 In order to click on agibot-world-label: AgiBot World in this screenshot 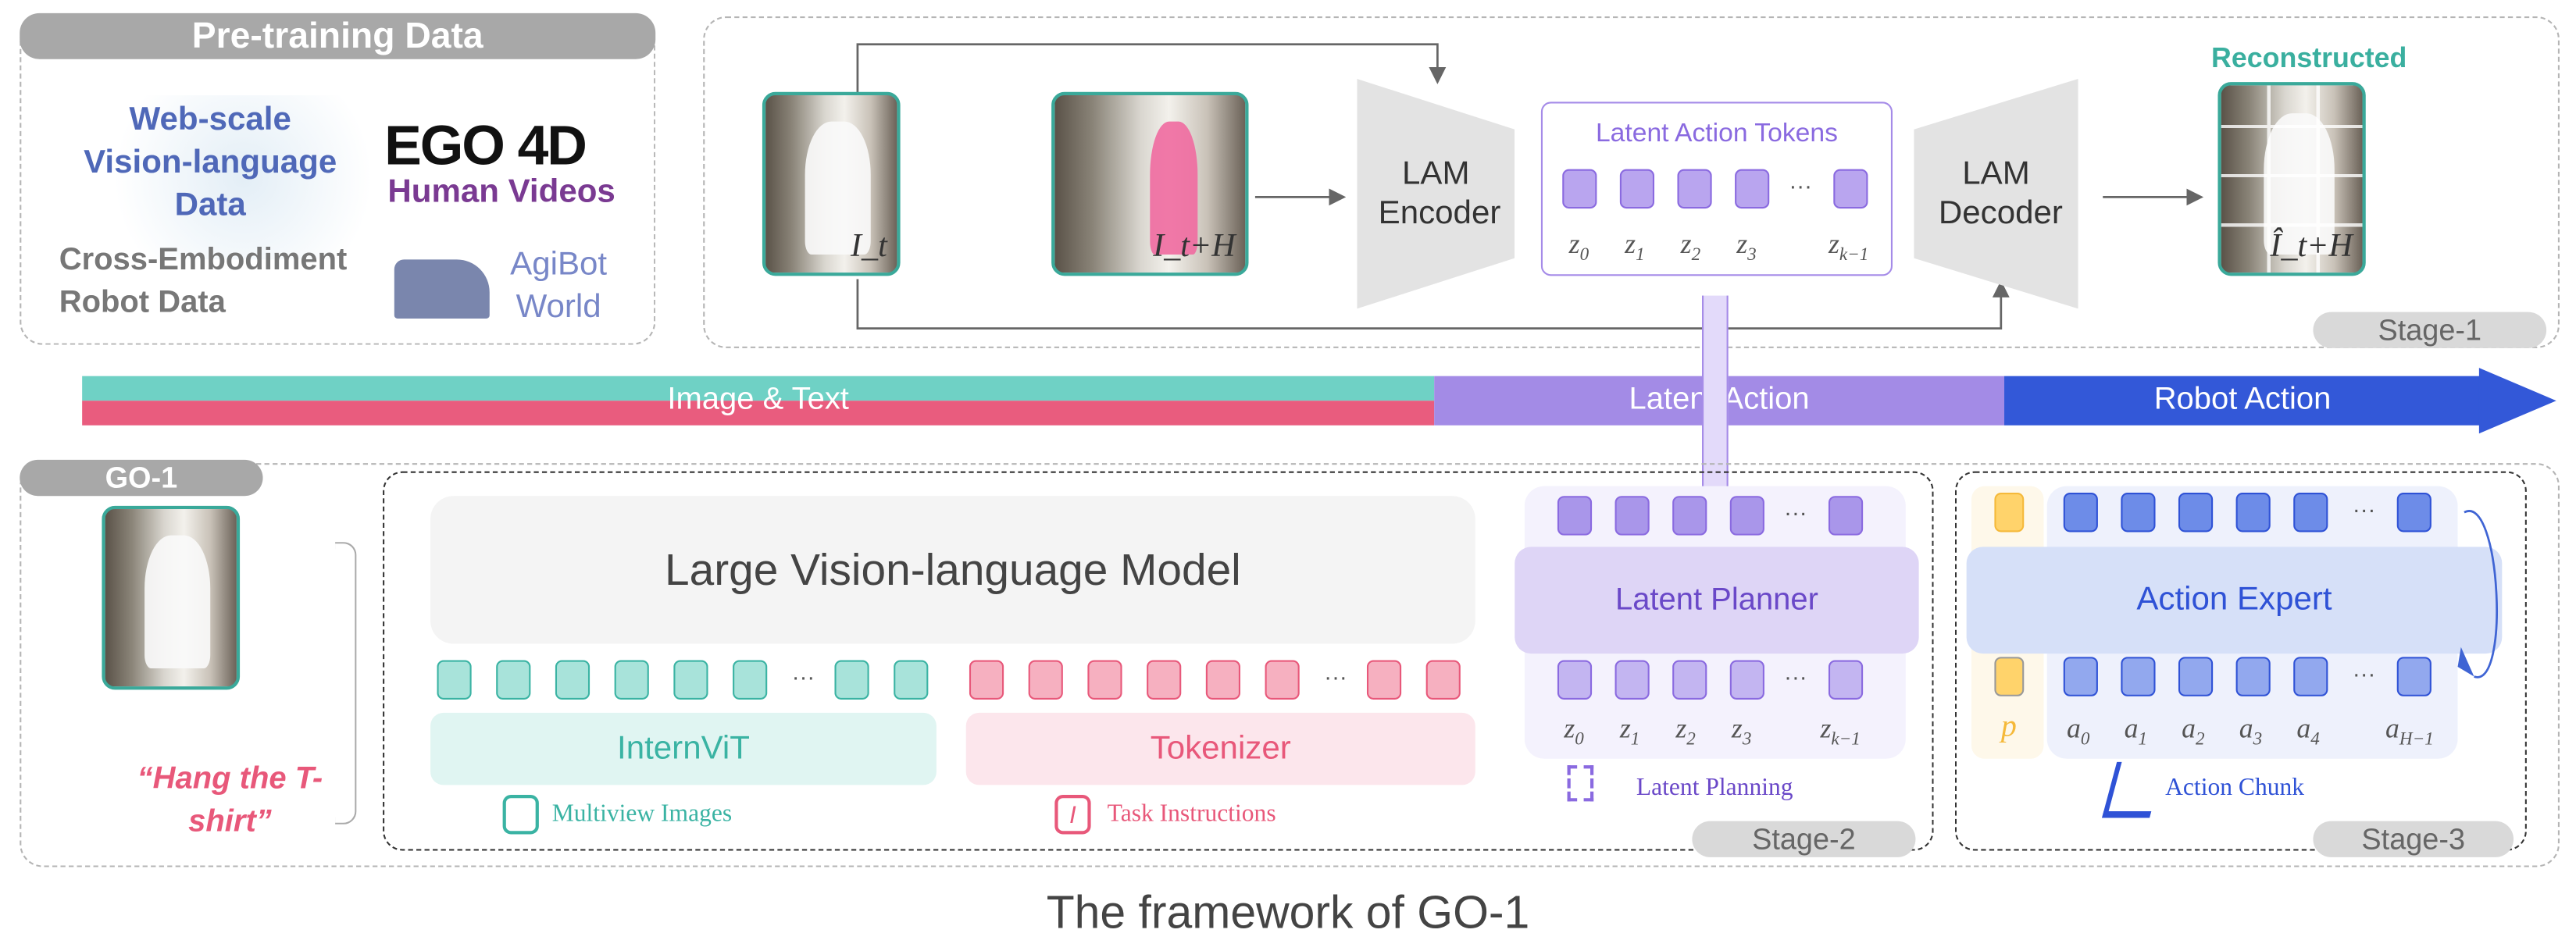, I will do `click(559, 286)`.